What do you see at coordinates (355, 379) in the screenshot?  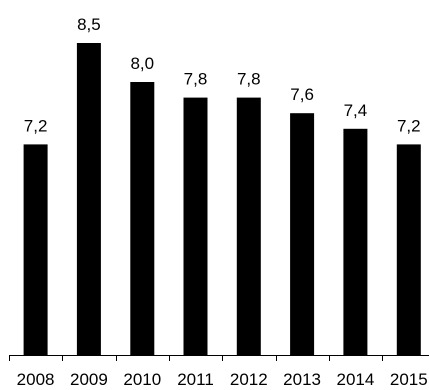 I see `x-tick-label-2014: 2014` at bounding box center [355, 379].